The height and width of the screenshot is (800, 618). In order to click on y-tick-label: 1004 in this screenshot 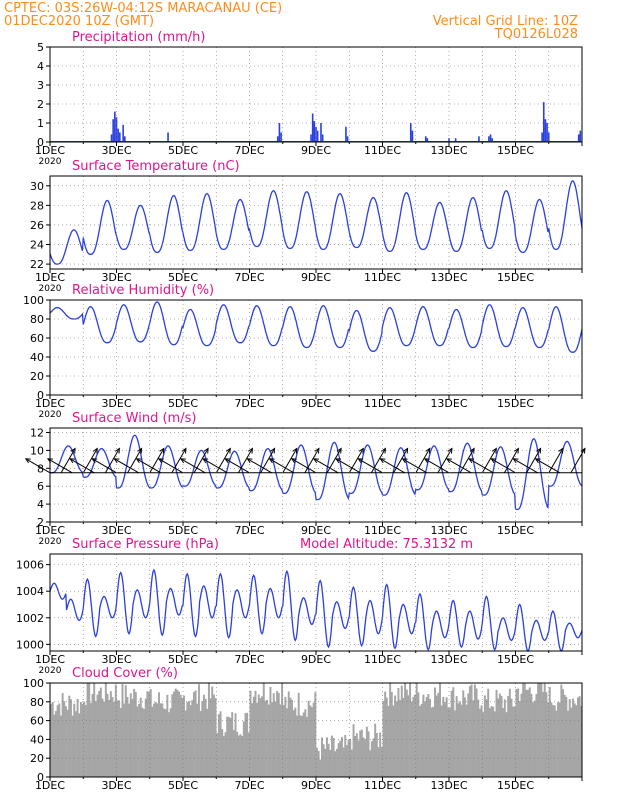, I will do `click(30, 591)`.